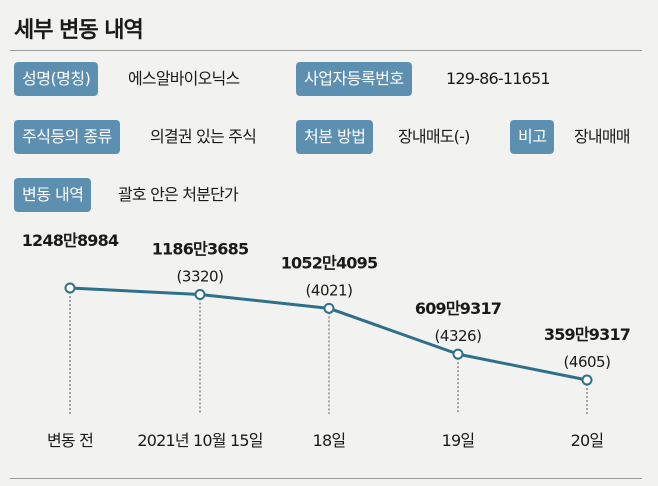 The height and width of the screenshot is (486, 658). Describe the element at coordinates (434, 136) in the screenshot. I see `method-value: 장내매도(-)` at that location.